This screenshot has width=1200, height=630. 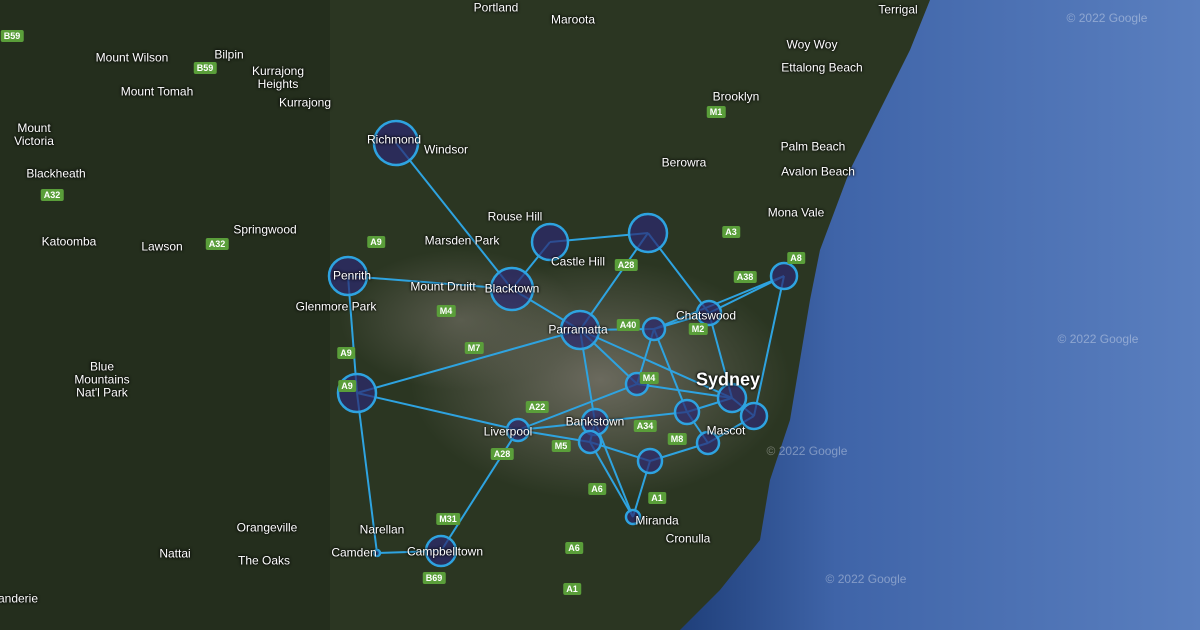 I want to click on place-label: Richmond, so click(x=394, y=139).